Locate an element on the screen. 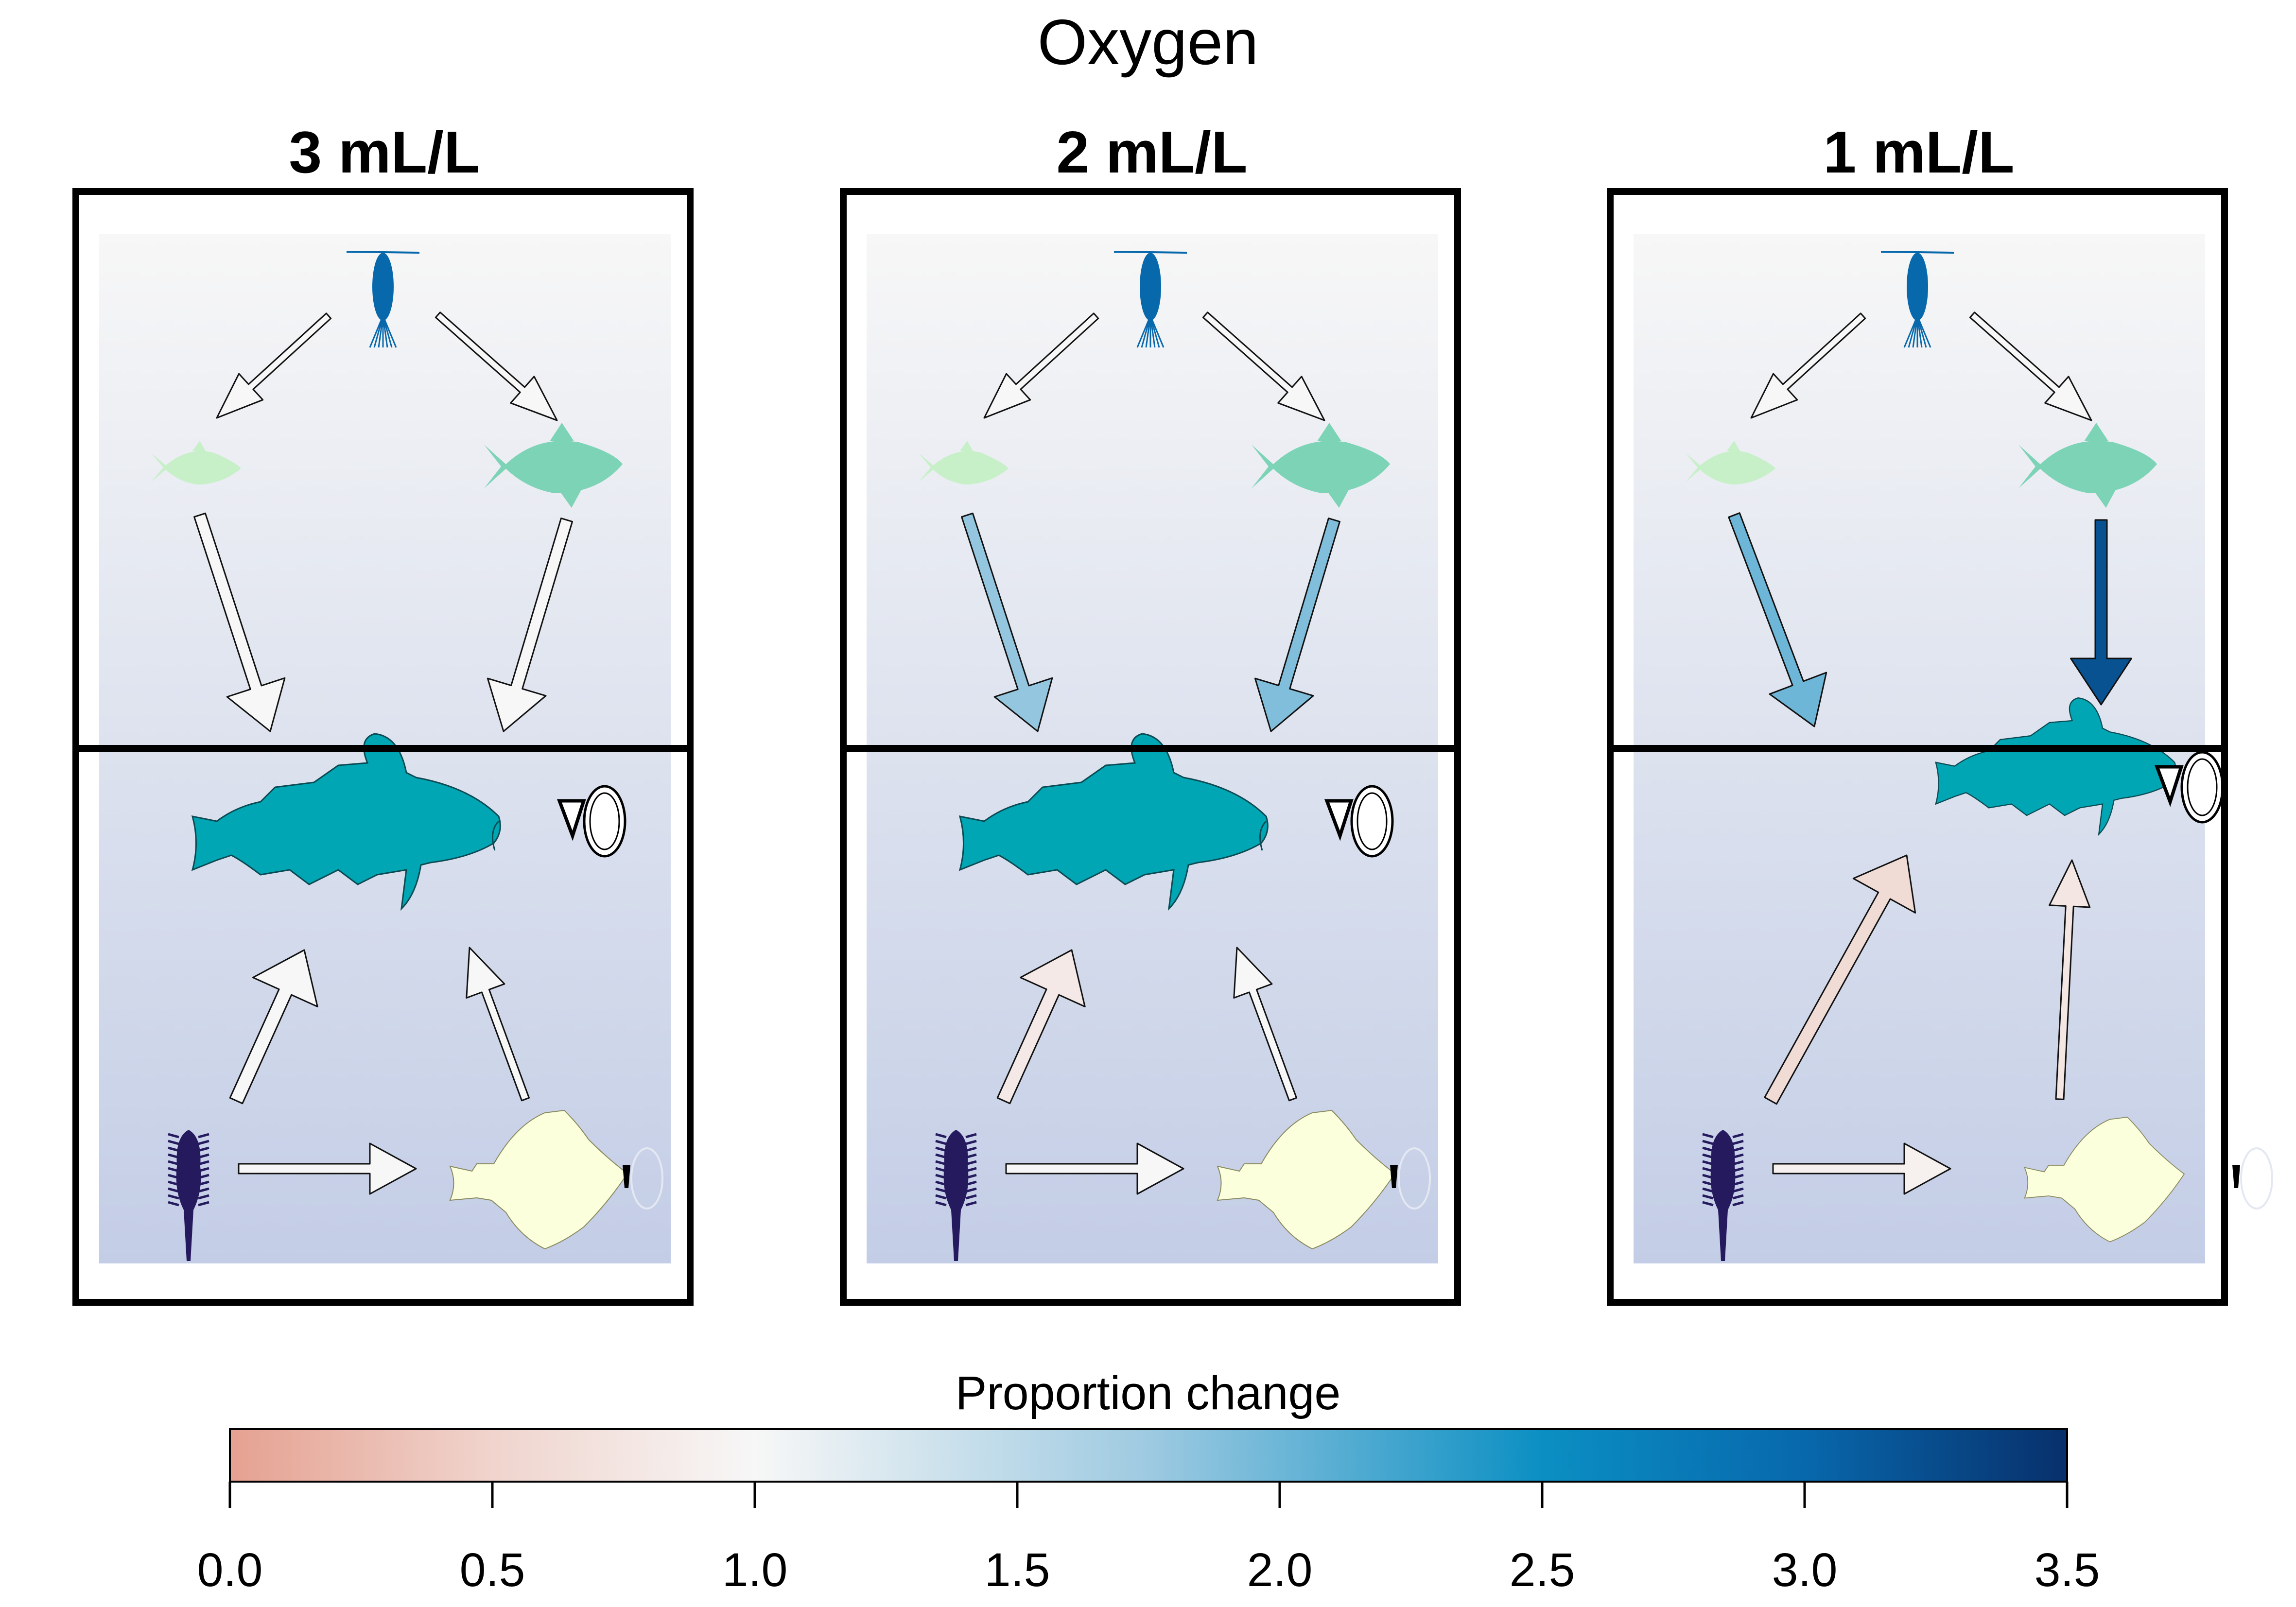 The image size is (2296, 1607). panel-title: 1 mL/L is located at coordinates (1918, 152).